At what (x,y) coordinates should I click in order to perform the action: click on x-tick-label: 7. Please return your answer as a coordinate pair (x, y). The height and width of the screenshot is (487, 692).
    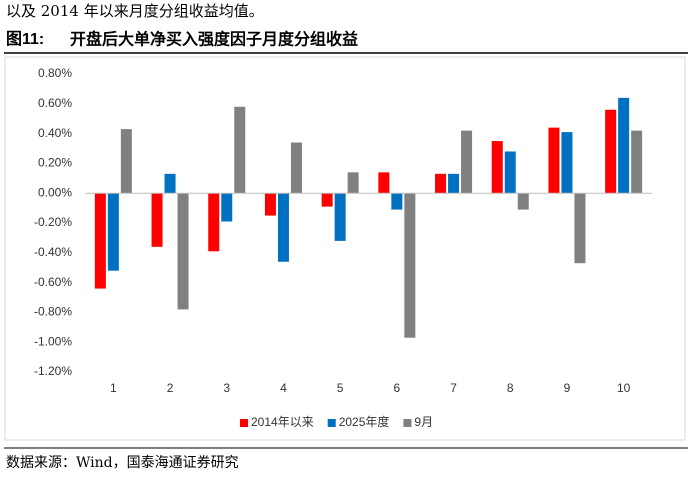
    Looking at the image, I should click on (453, 388).